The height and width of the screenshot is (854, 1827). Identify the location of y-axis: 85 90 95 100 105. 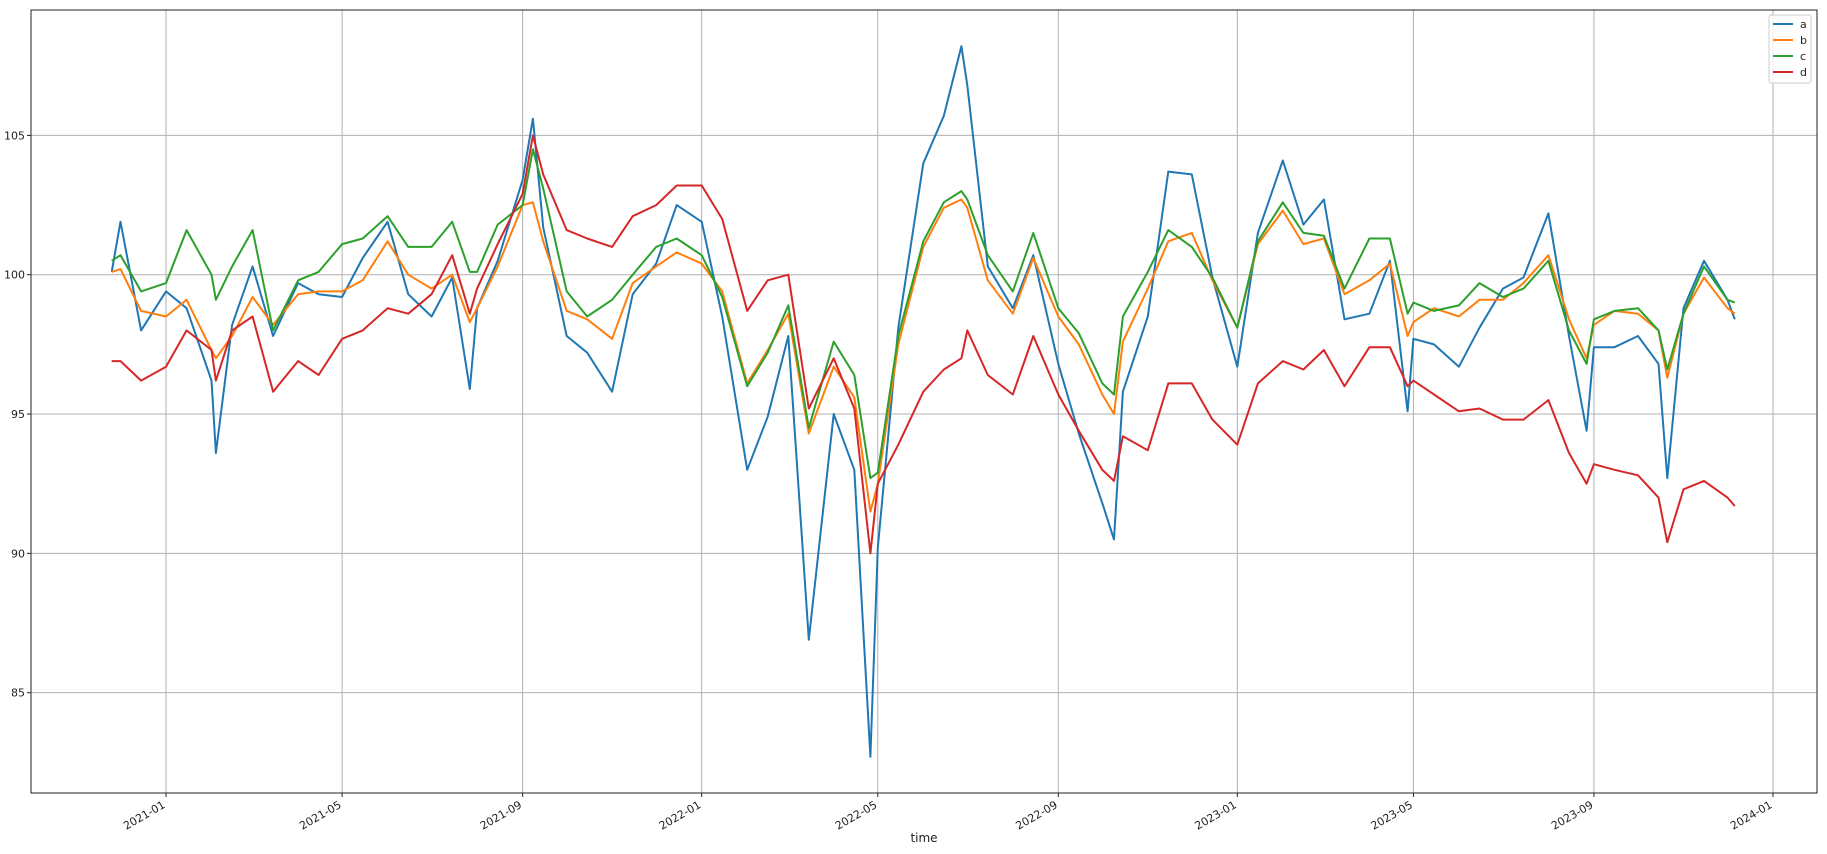
(17, 414).